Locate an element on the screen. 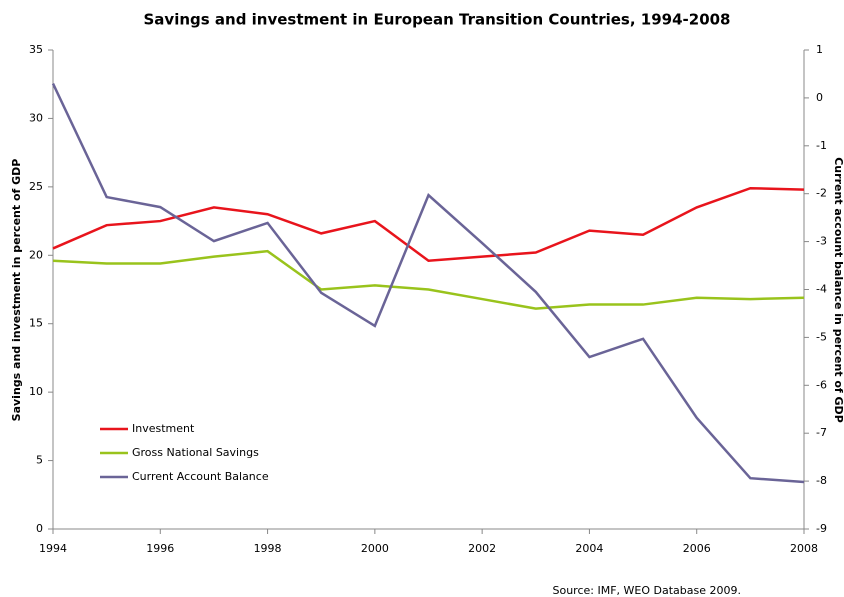  y2-tick-label: -6 is located at coordinates (821, 384).